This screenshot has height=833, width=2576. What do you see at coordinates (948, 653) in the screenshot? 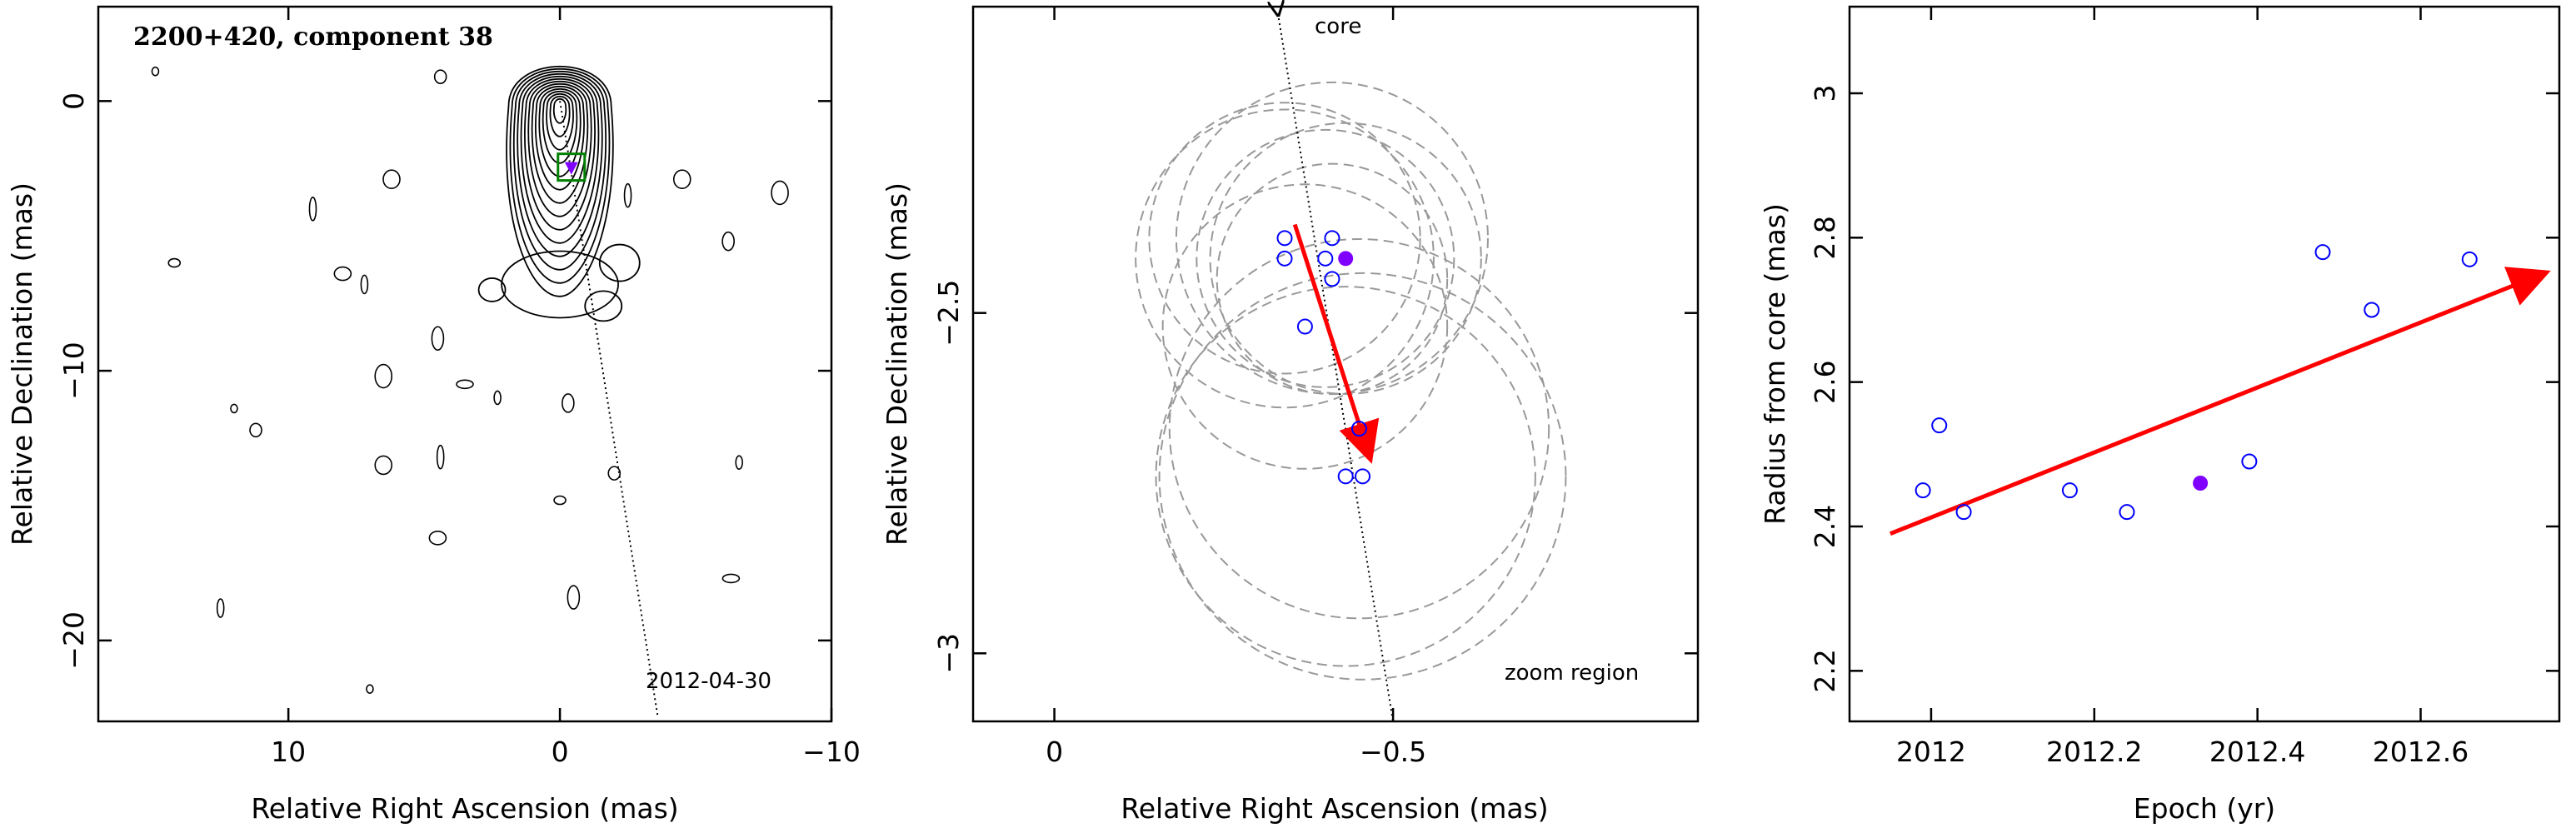
I see `y-tick-label: −3` at bounding box center [948, 653].